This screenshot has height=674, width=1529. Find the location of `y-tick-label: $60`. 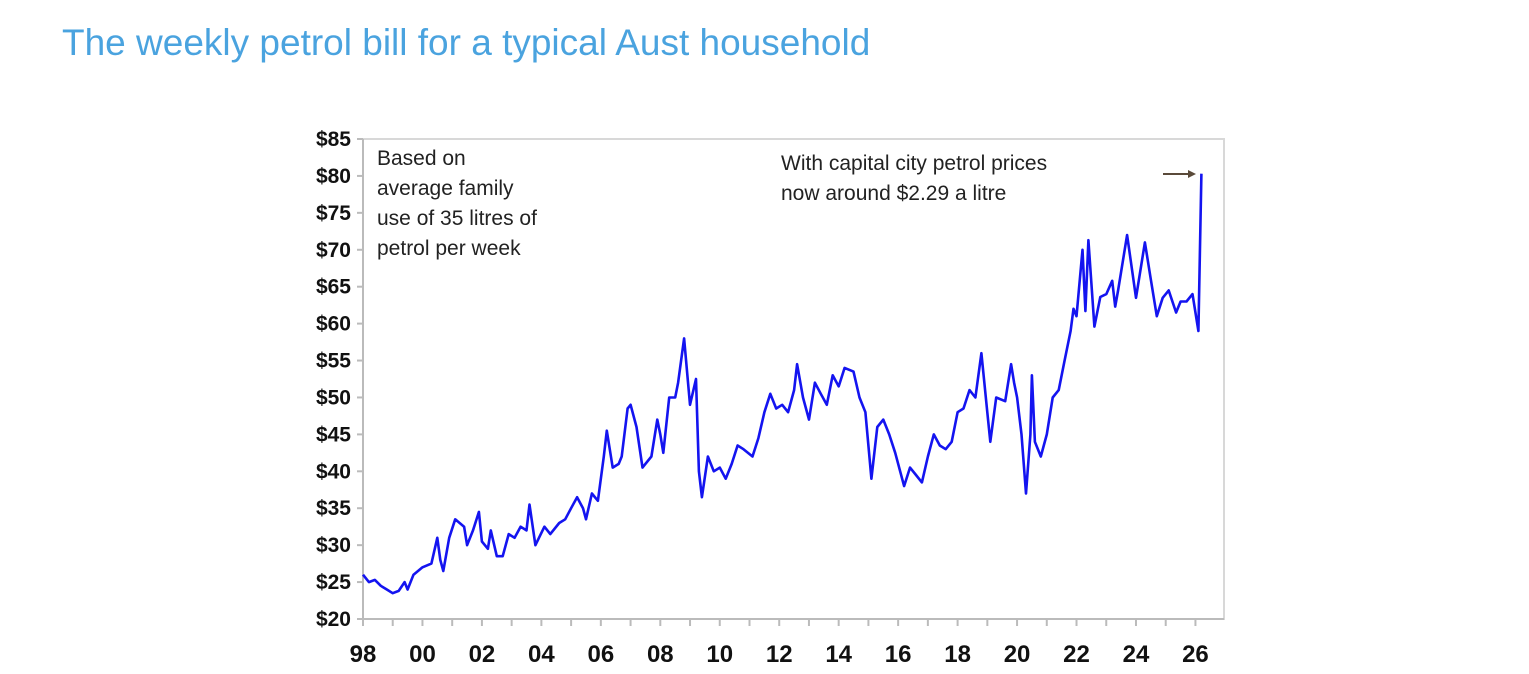

y-tick-label: $60 is located at coordinates (333, 324).